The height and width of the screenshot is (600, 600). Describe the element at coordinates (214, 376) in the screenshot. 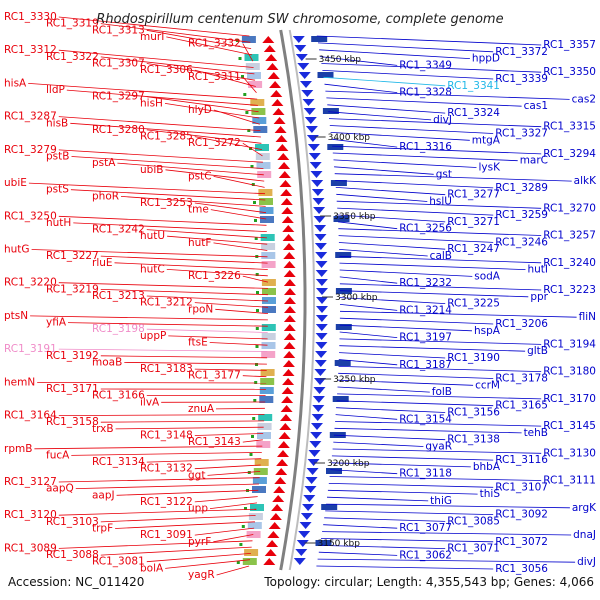

I see `gene-label-left: RC1_3177` at that location.